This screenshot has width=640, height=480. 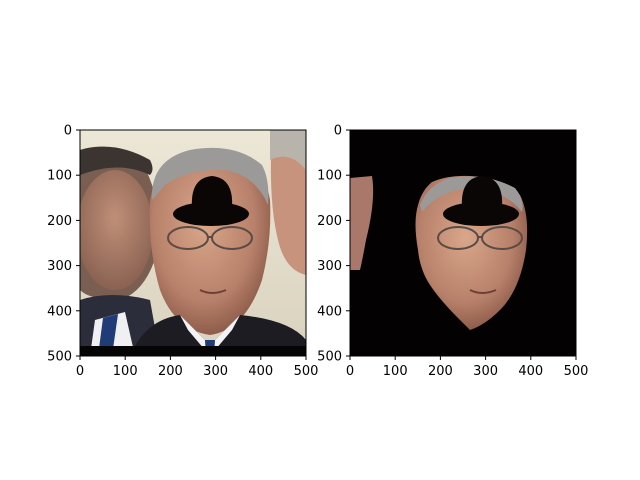 What do you see at coordinates (485, 371) in the screenshot?
I see `right-x-tick-label: 300` at bounding box center [485, 371].